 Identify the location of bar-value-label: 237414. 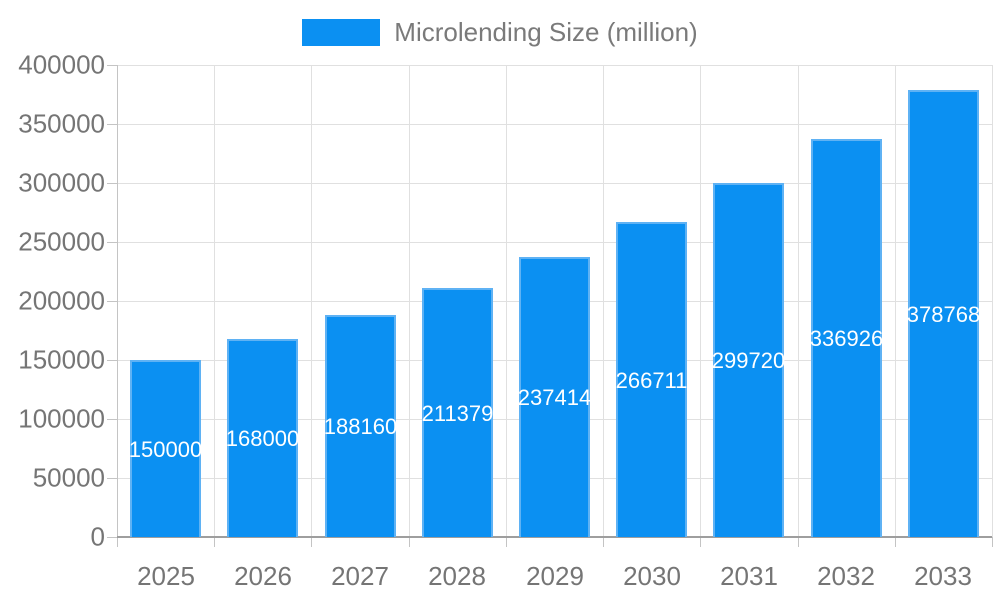
(554, 397).